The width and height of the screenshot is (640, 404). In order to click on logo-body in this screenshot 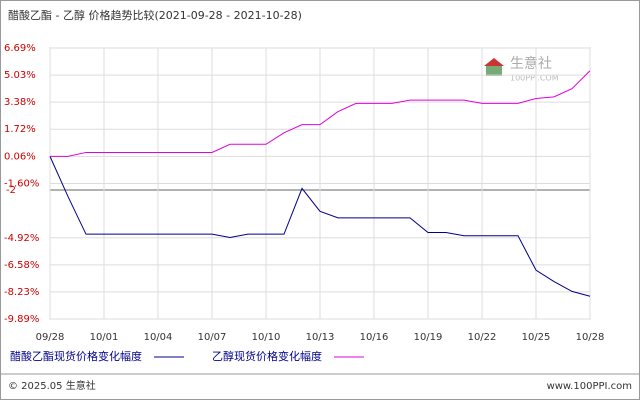, I will do `click(494, 71)`.